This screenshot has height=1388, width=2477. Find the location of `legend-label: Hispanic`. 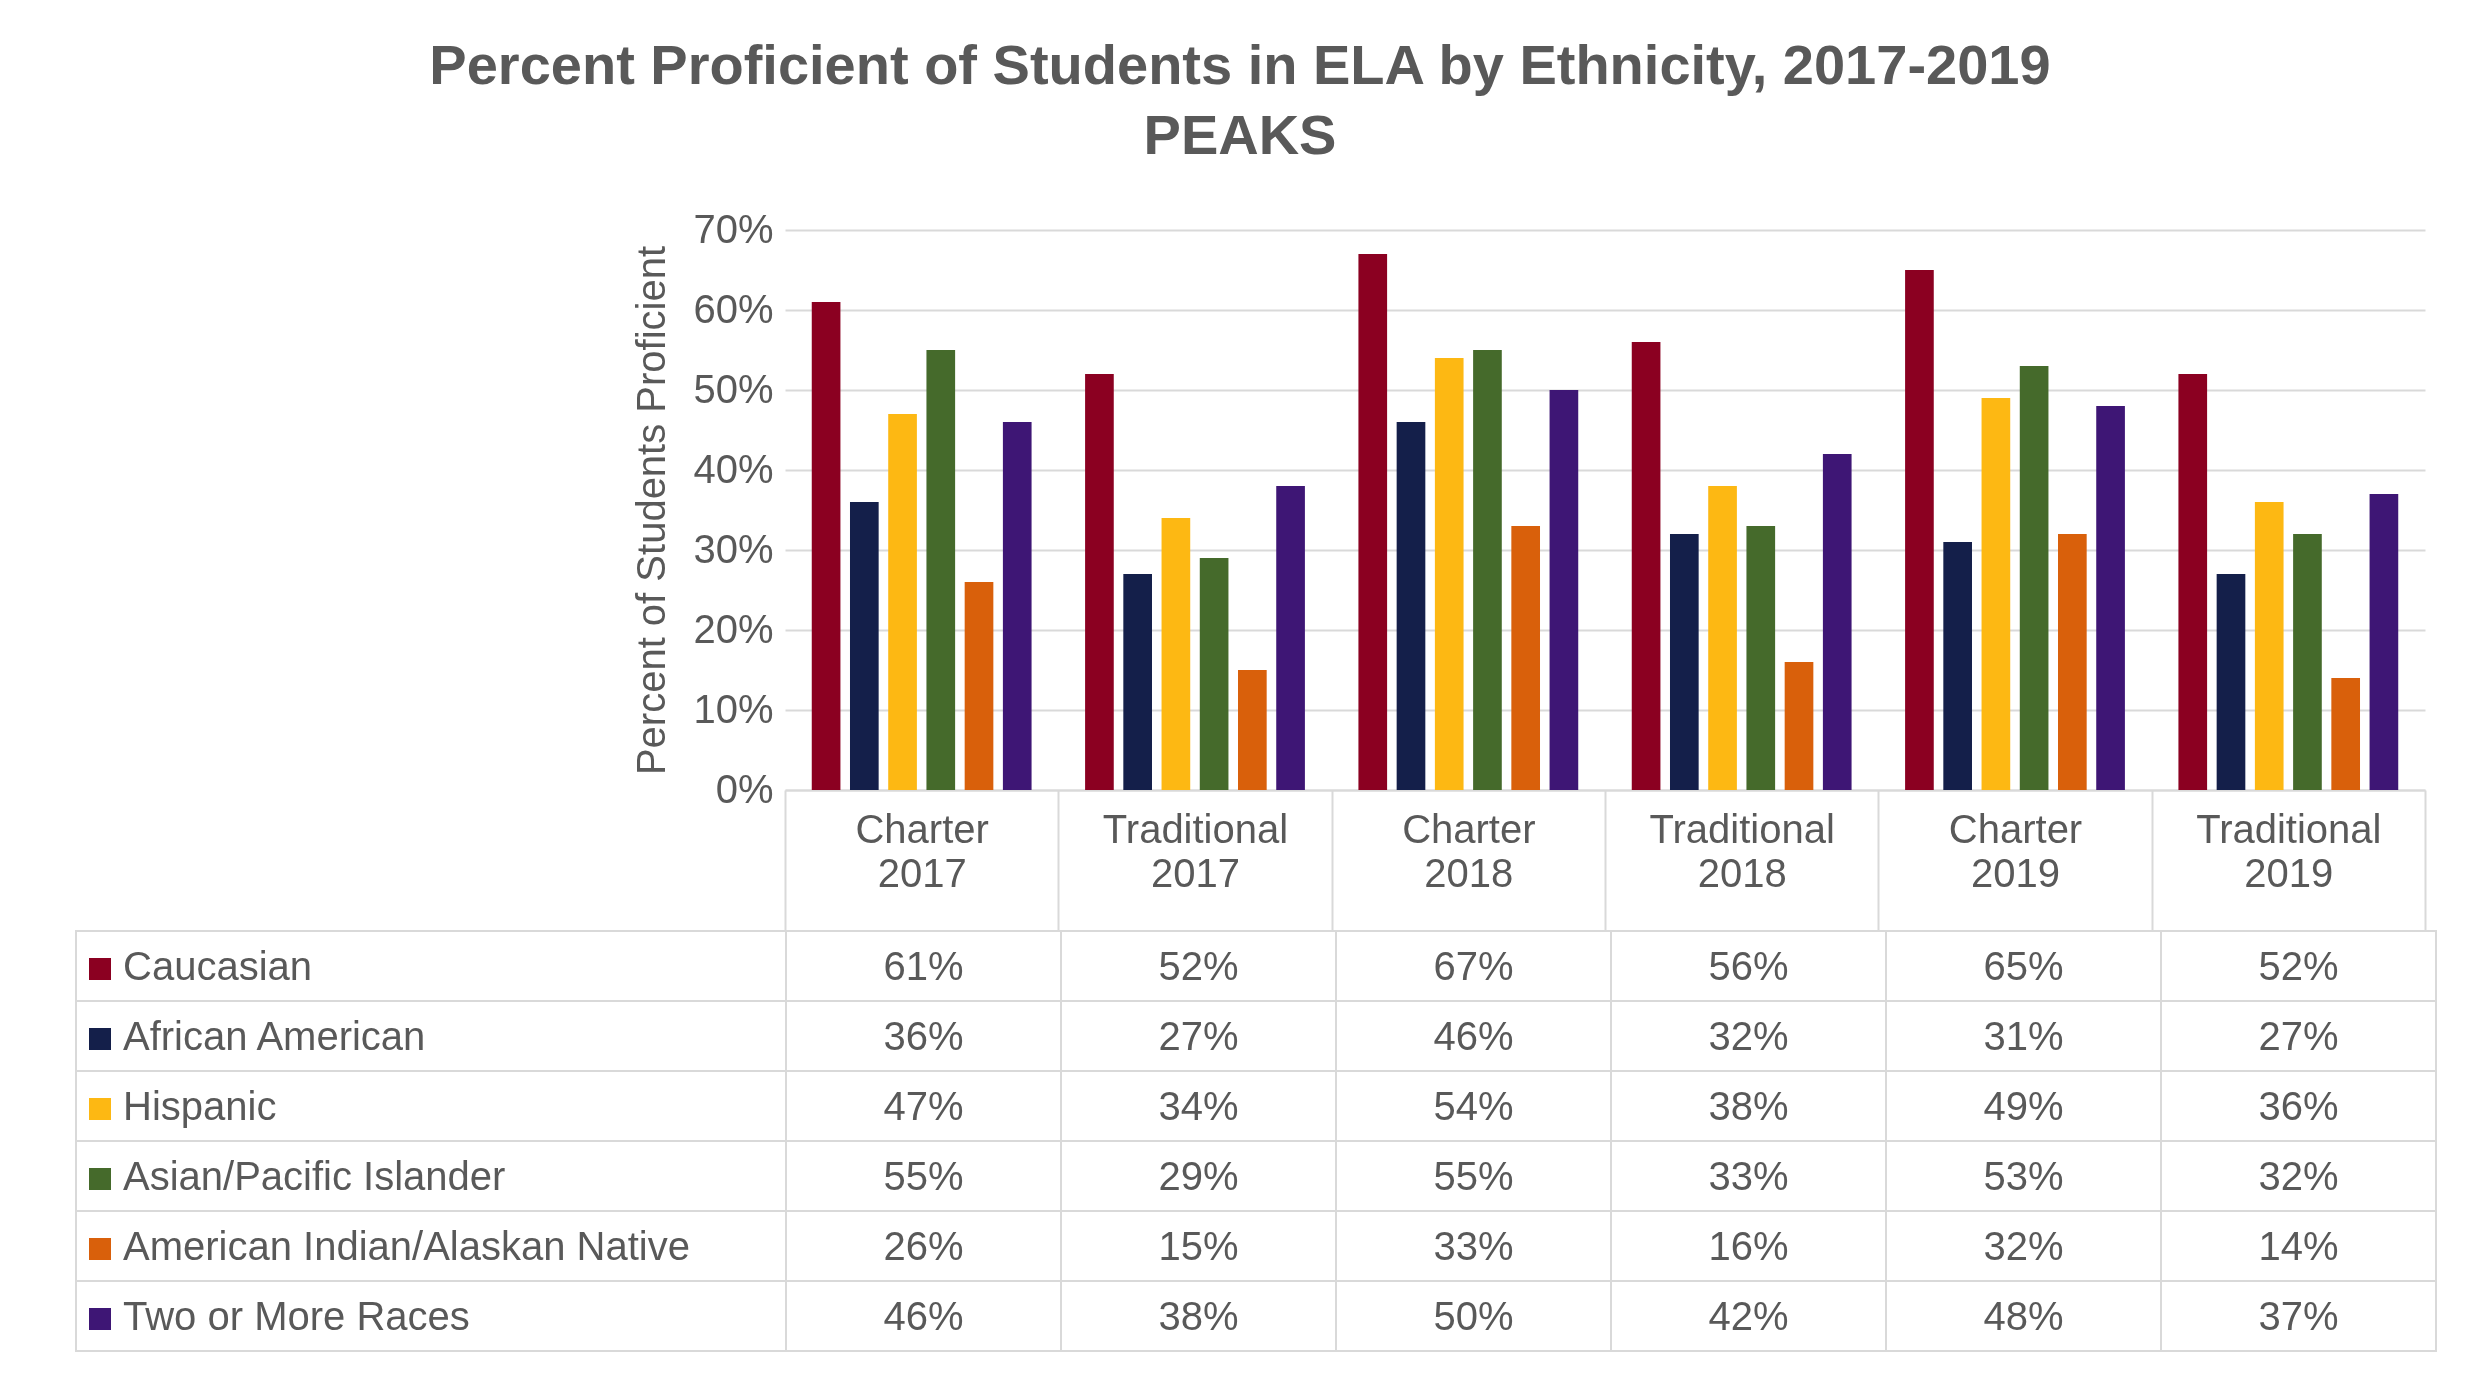

legend-label: Hispanic is located at coordinates (431, 1106).